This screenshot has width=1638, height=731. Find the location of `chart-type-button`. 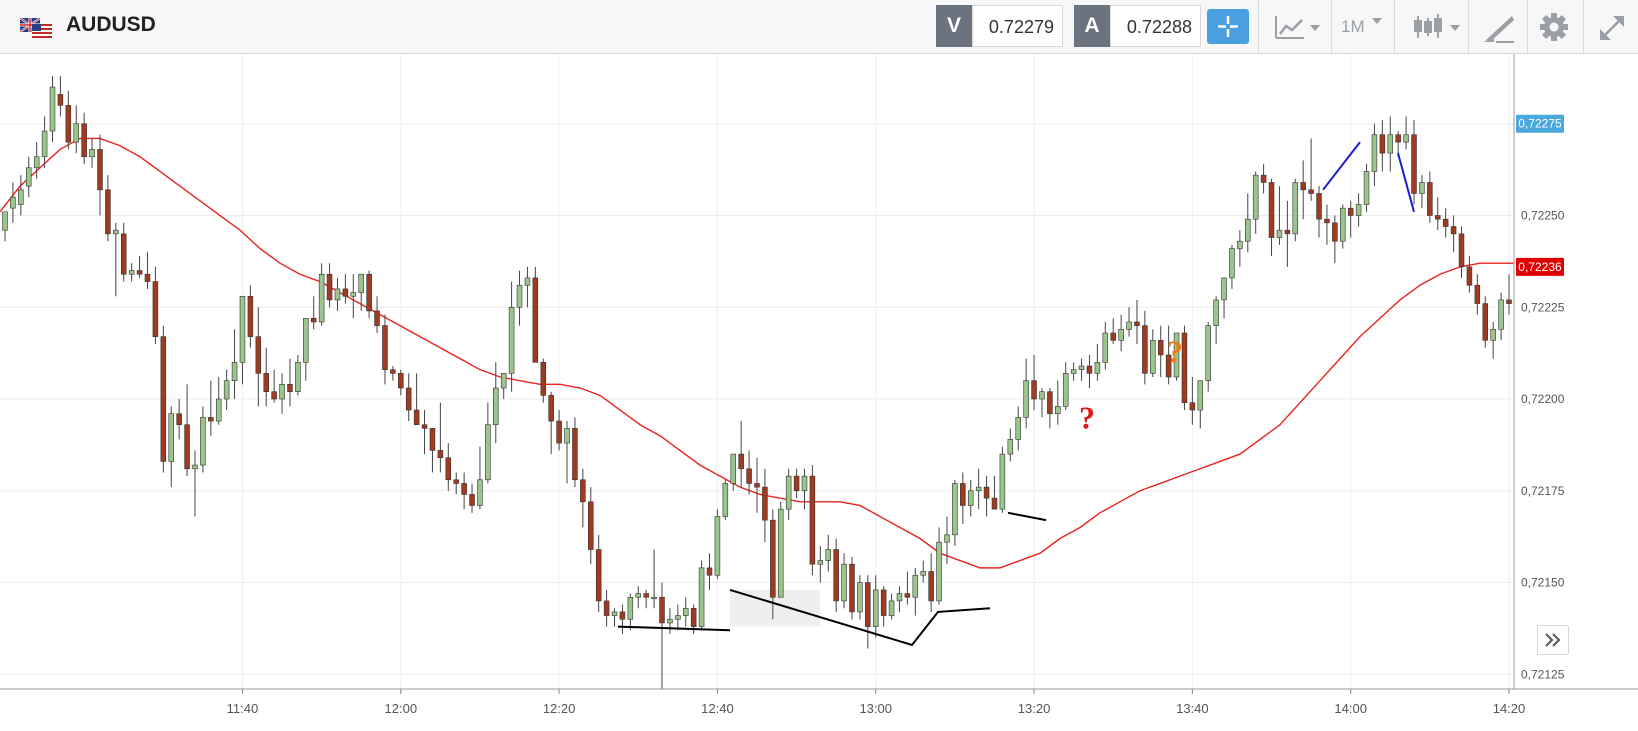

chart-type-button is located at coordinates (1298, 27).